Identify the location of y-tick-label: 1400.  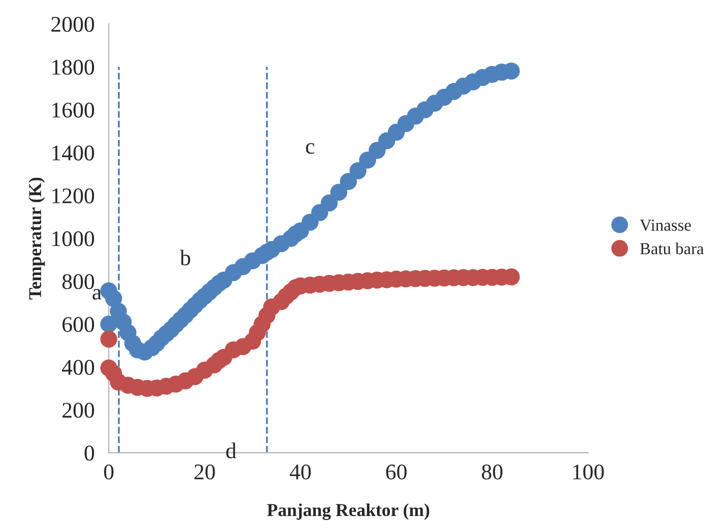
(73, 153).